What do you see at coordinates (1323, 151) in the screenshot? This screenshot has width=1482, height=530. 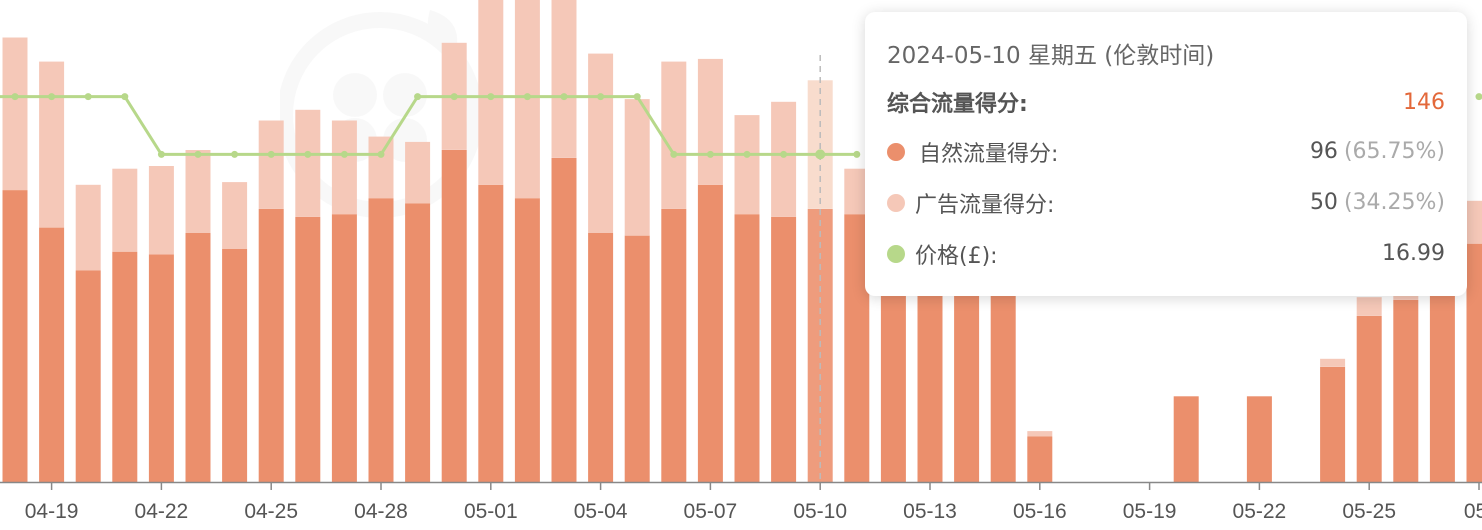 I see `tooltip-organic-value: 96` at bounding box center [1323, 151].